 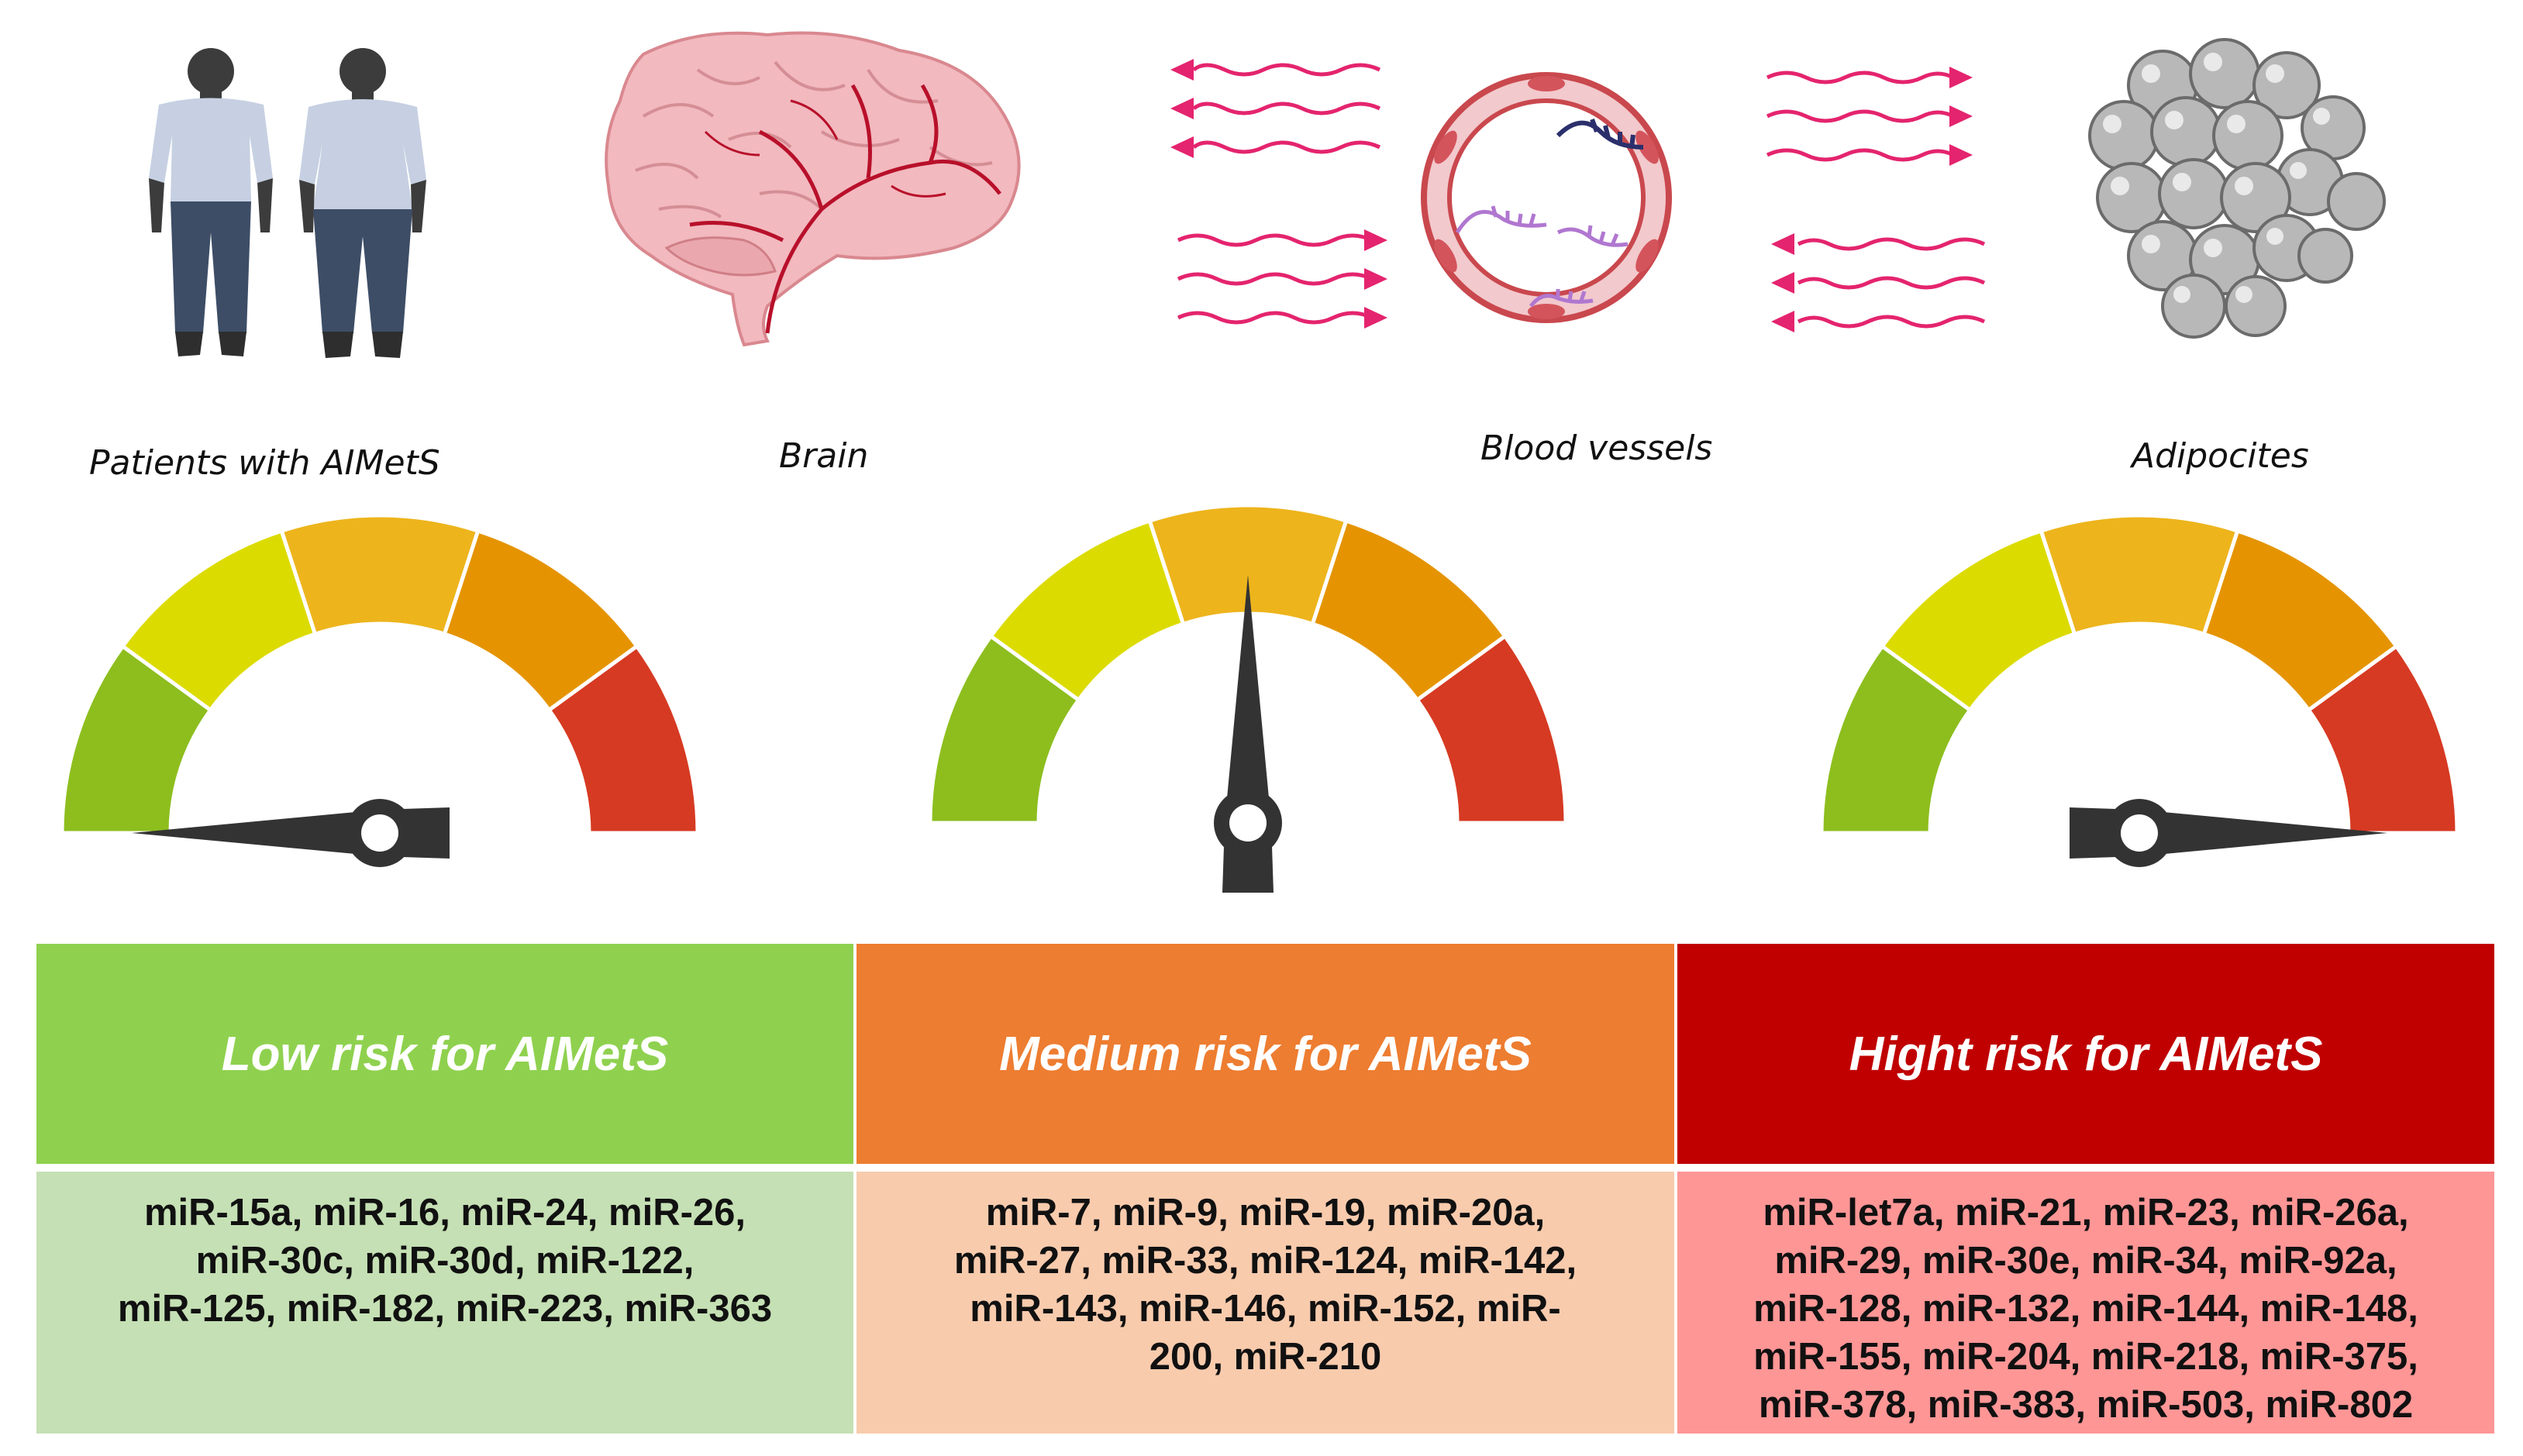 I want to click on signal-arrows-right, so click(x=1876, y=200).